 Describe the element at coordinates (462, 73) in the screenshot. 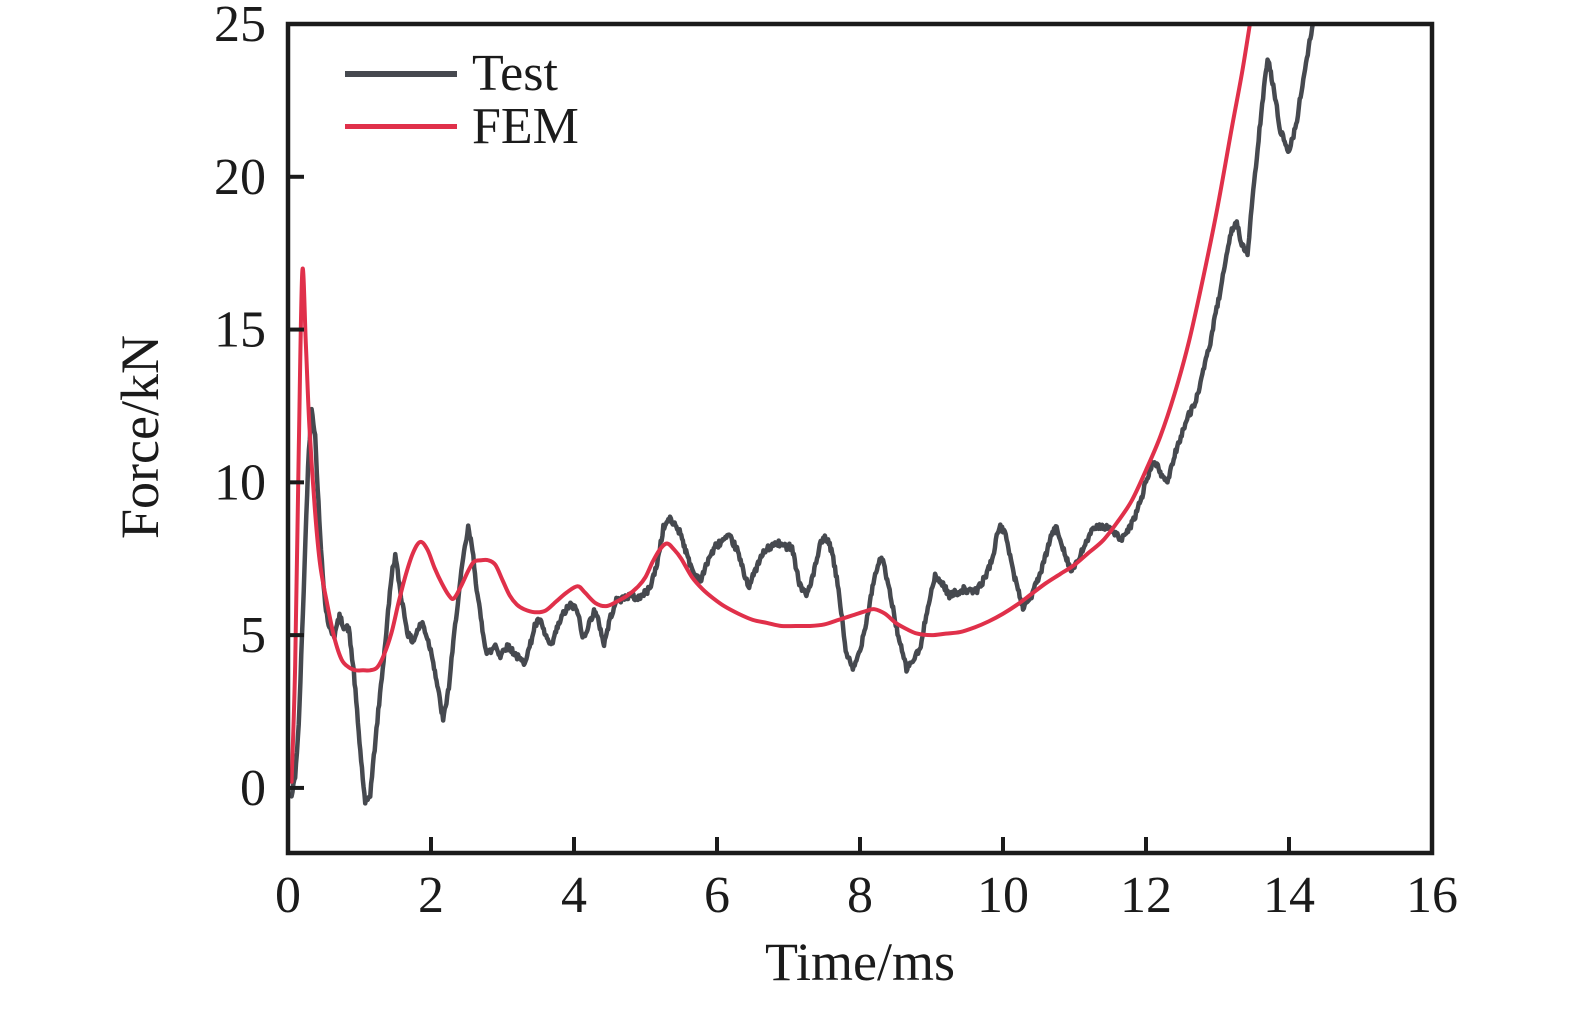

I see `legend-item-test: Test` at that location.